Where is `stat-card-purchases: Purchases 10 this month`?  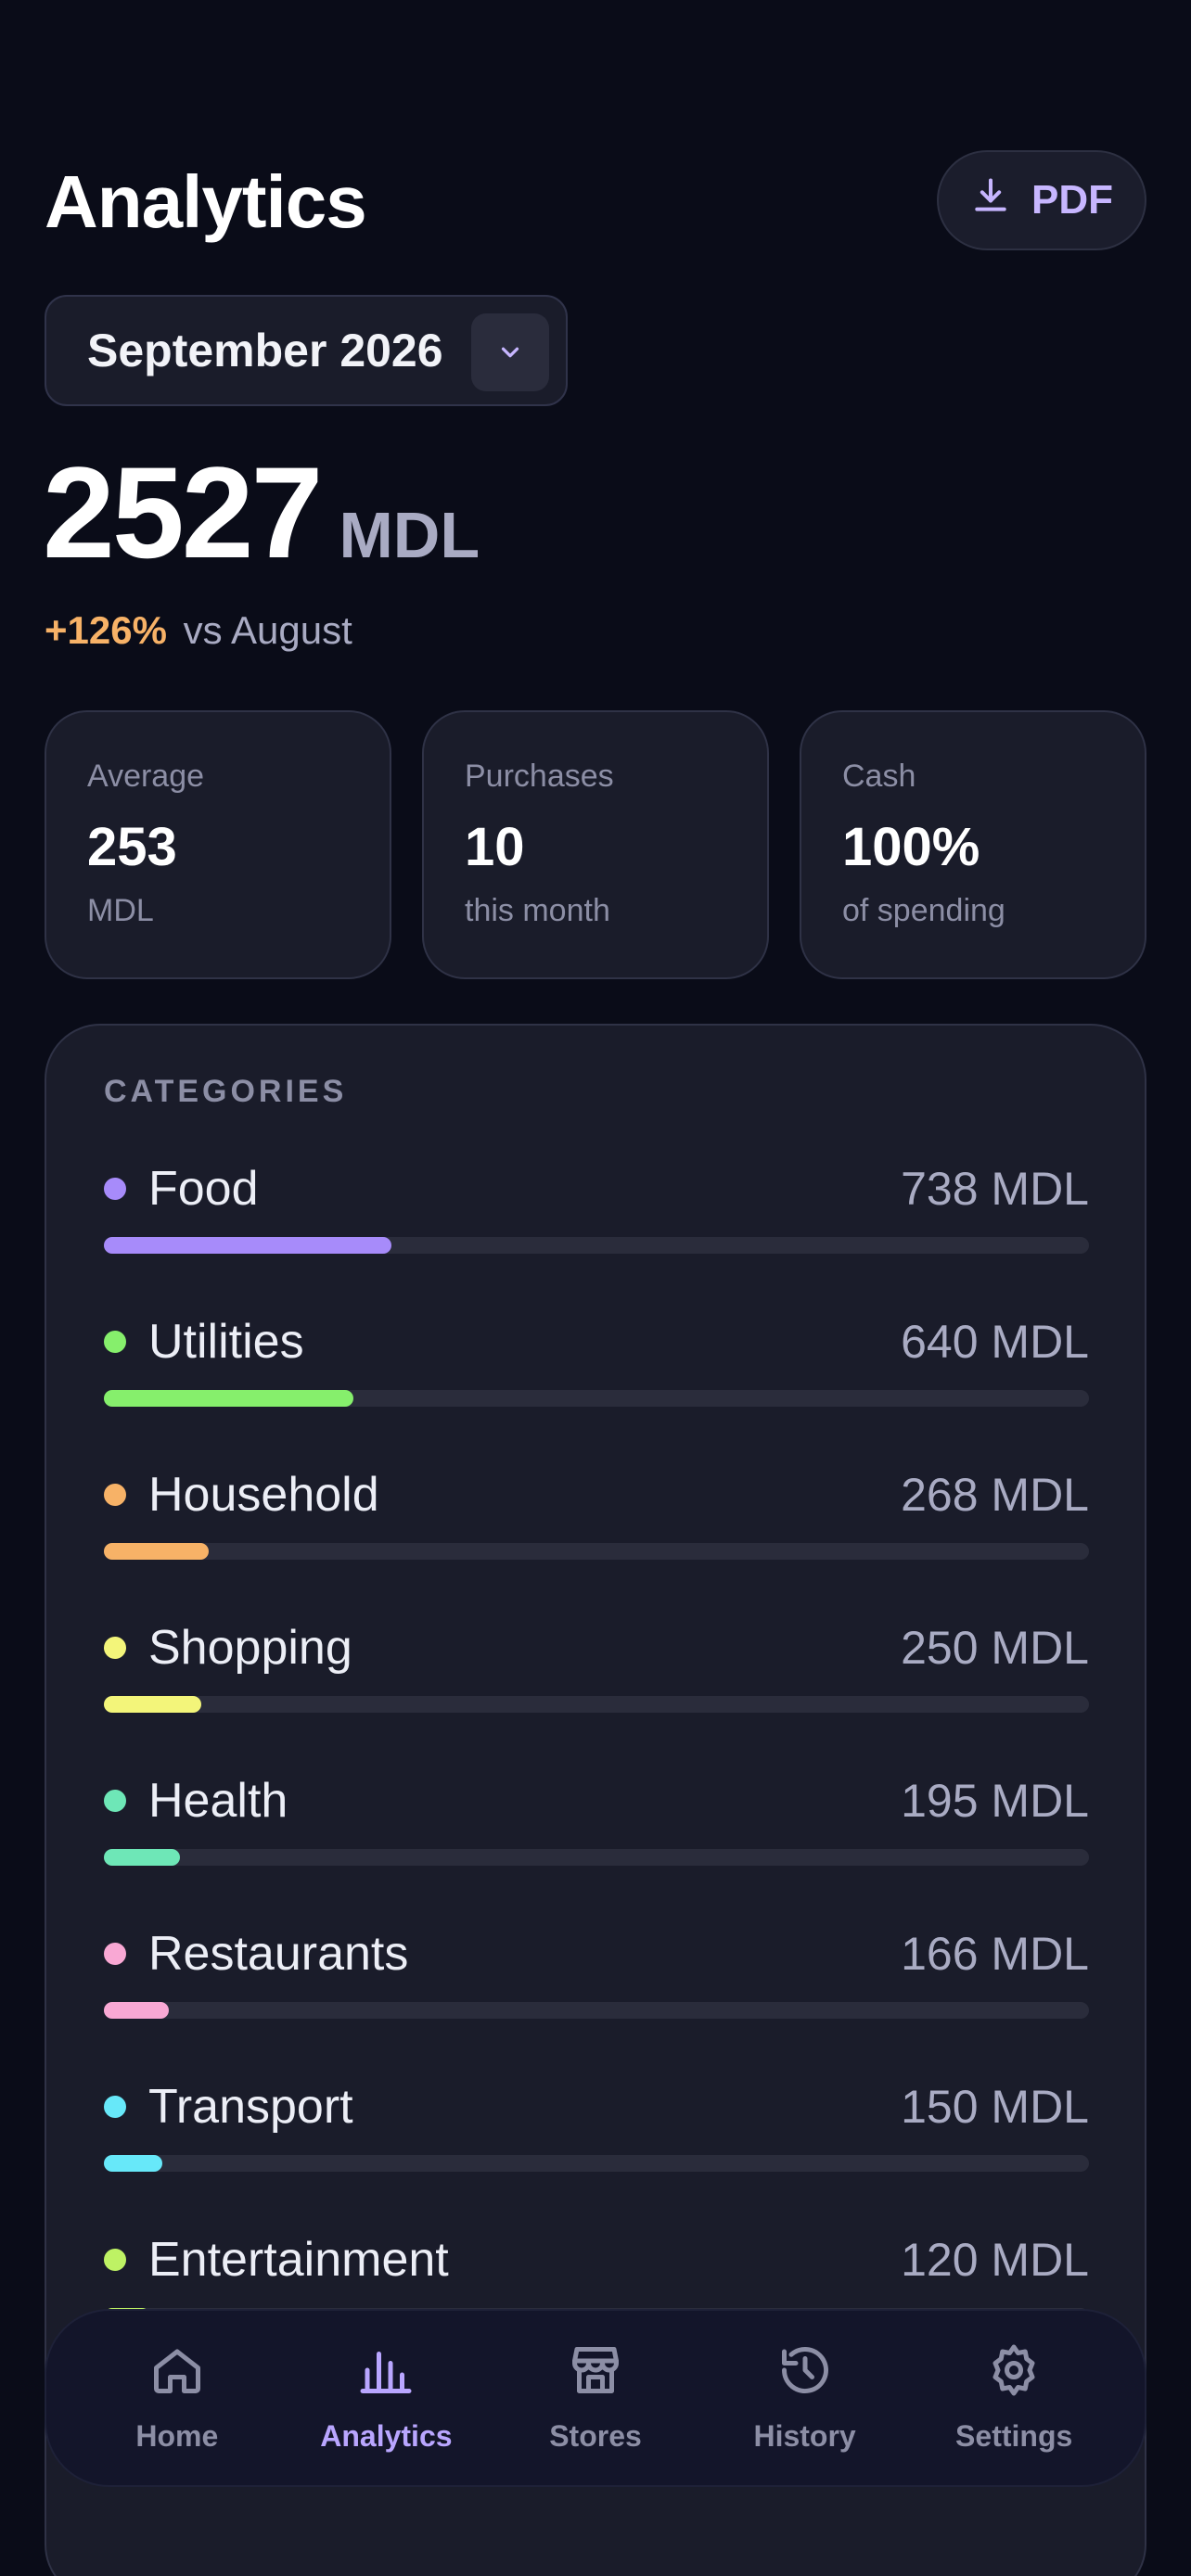
stat-card-purchases: Purchases 10 this month is located at coordinates (595, 844).